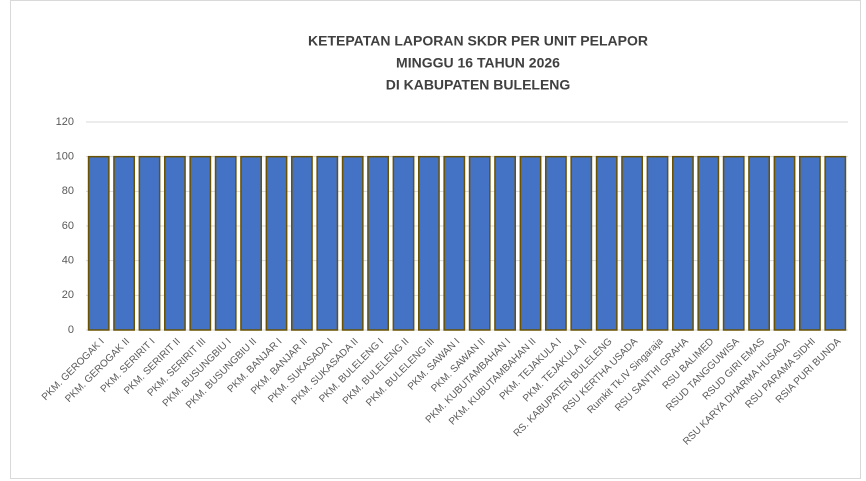 The image size is (866, 481). Describe the element at coordinates (71, 330) in the screenshot. I see `y-tick-label: 0` at that location.